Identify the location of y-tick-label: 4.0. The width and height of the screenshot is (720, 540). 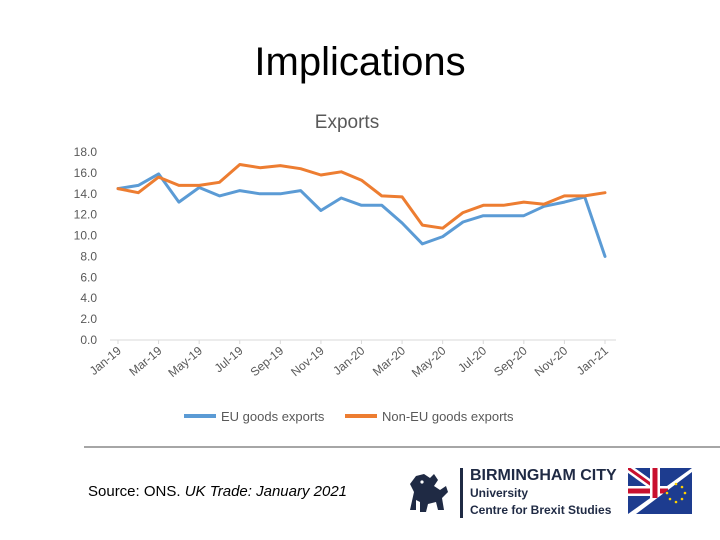
(88, 298).